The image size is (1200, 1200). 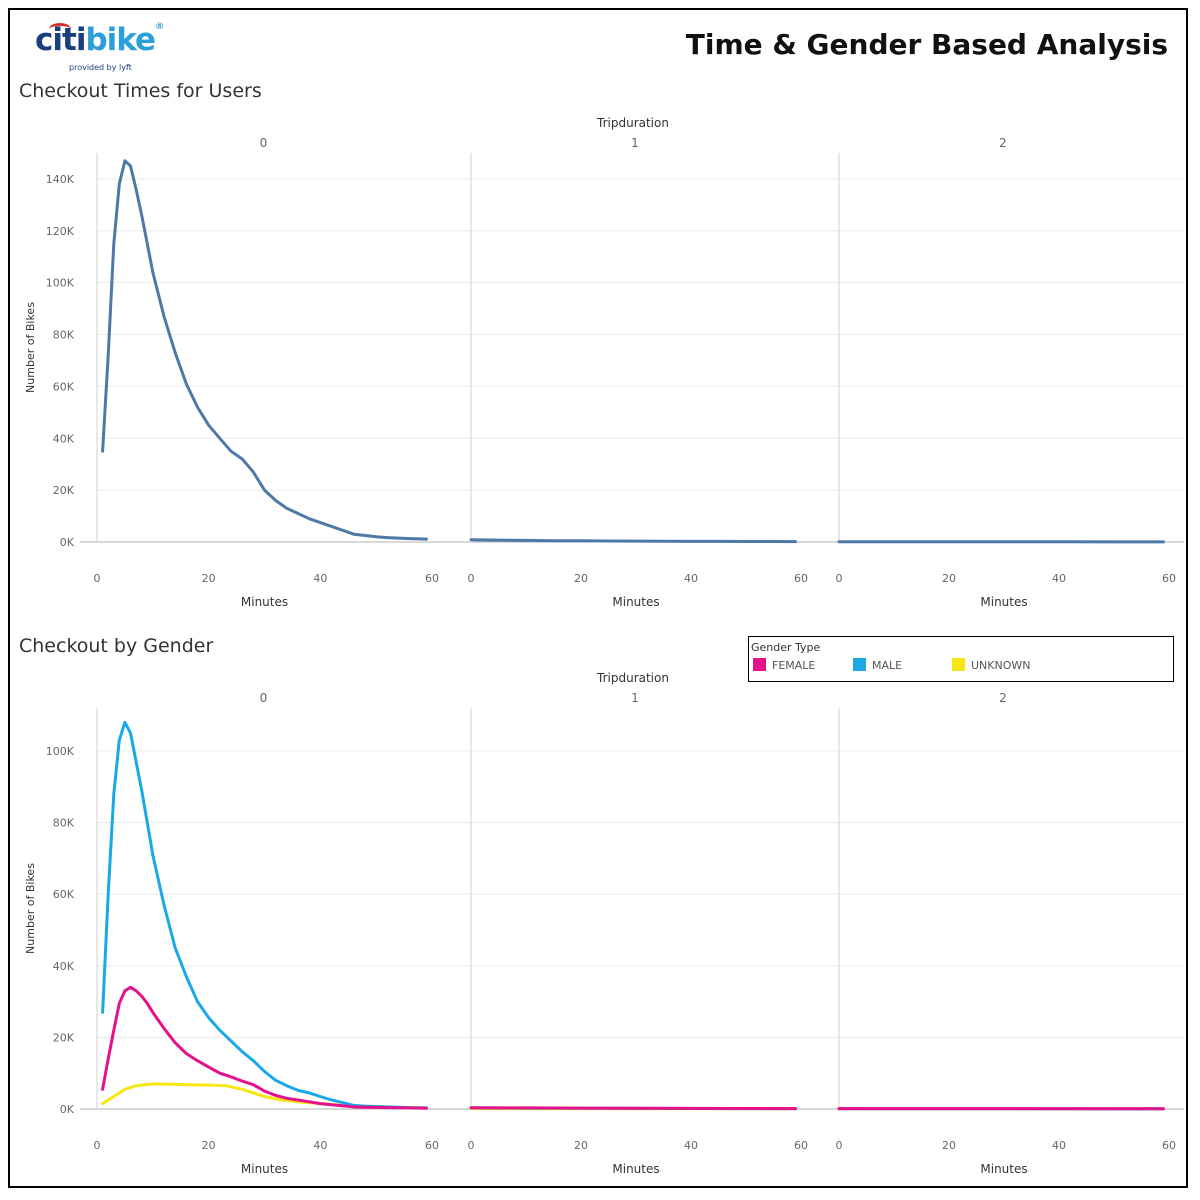 What do you see at coordinates (60, 231) in the screenshot?
I see `y-tick-label: 120K` at bounding box center [60, 231].